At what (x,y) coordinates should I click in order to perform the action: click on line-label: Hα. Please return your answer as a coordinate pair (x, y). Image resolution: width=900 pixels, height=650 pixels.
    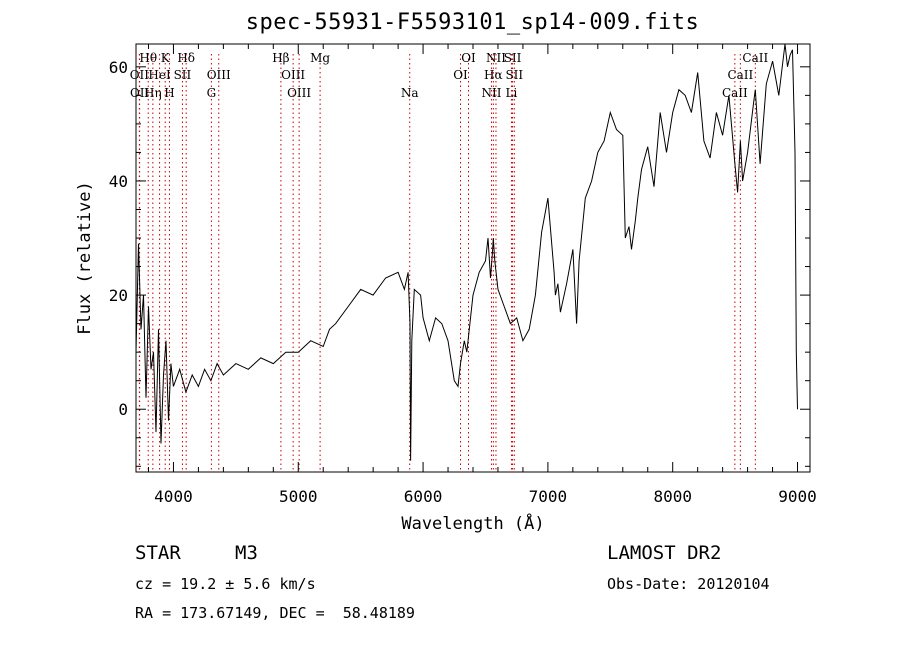
    Looking at the image, I should click on (493, 75).